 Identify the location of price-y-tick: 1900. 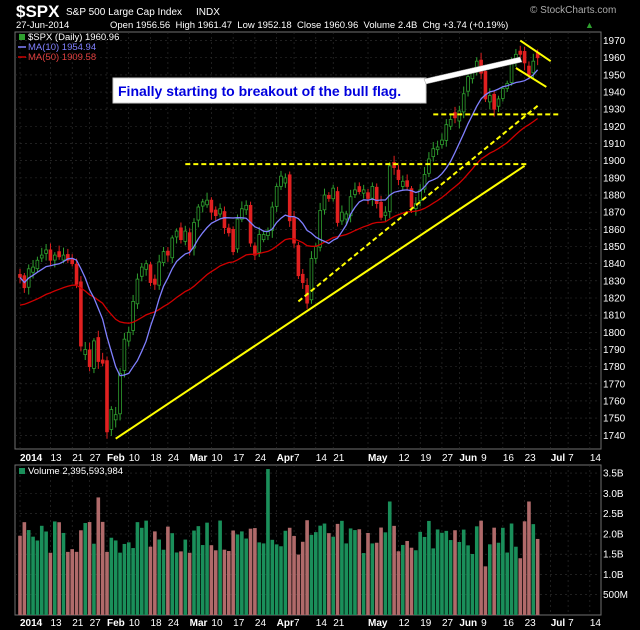
(614, 161).